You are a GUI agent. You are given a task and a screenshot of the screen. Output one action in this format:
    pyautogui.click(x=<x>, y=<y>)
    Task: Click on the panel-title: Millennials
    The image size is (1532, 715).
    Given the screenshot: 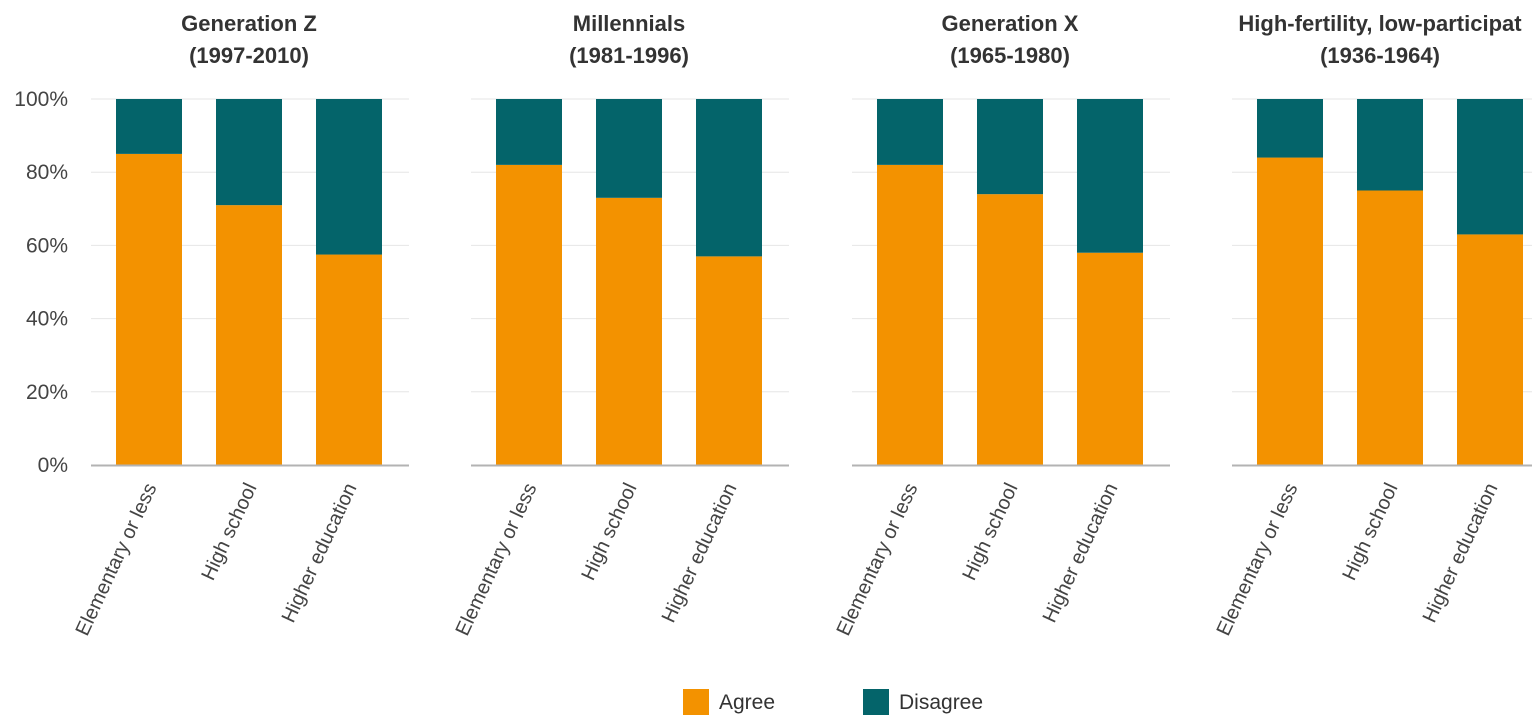 What is the action you would take?
    pyautogui.click(x=629, y=23)
    